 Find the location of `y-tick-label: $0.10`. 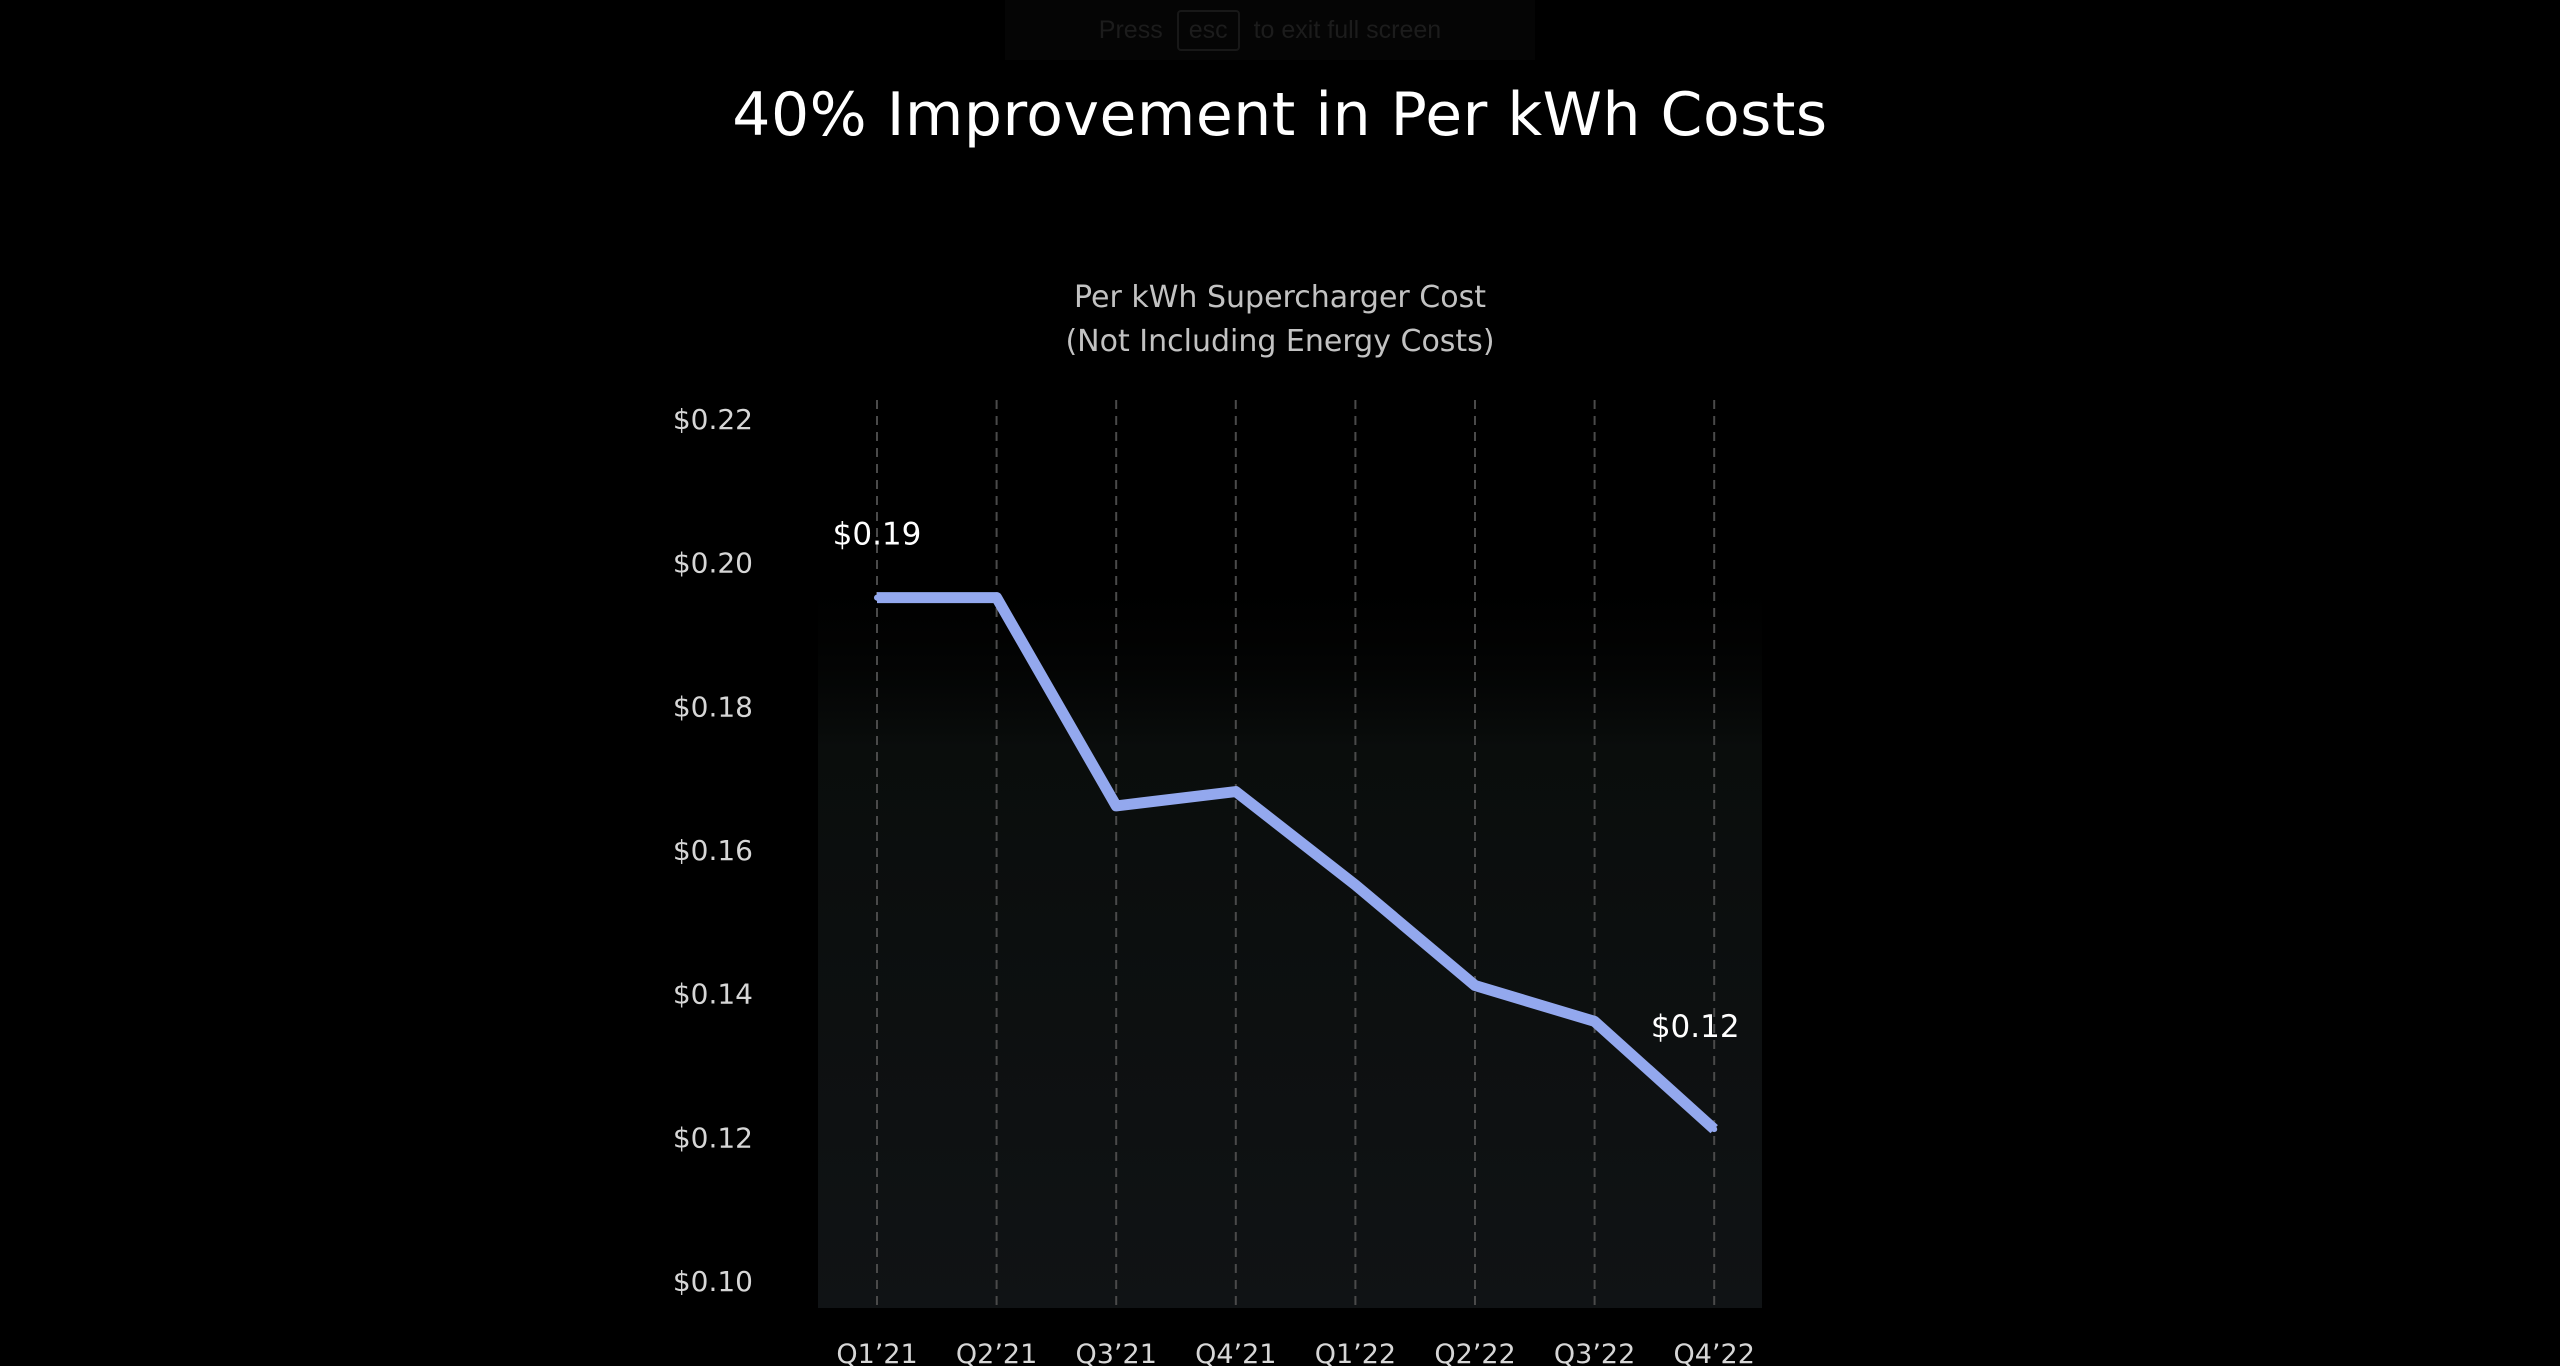

y-tick-label: $0.10 is located at coordinates (713, 1281).